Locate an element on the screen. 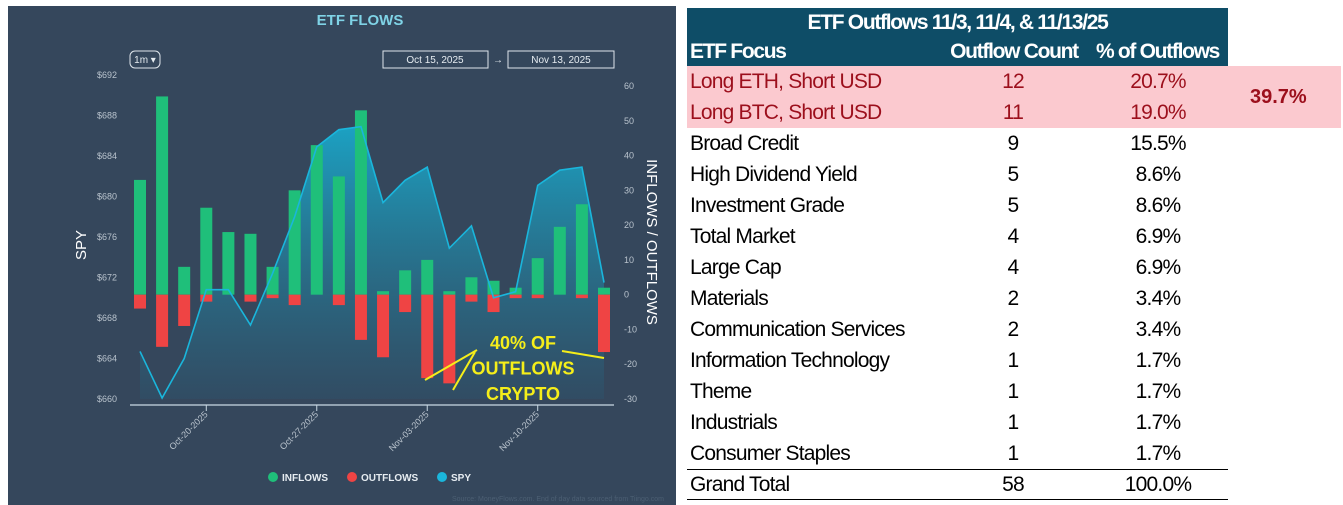 This screenshot has width=1343, height=505. table-cell: 9 is located at coordinates (1013, 143).